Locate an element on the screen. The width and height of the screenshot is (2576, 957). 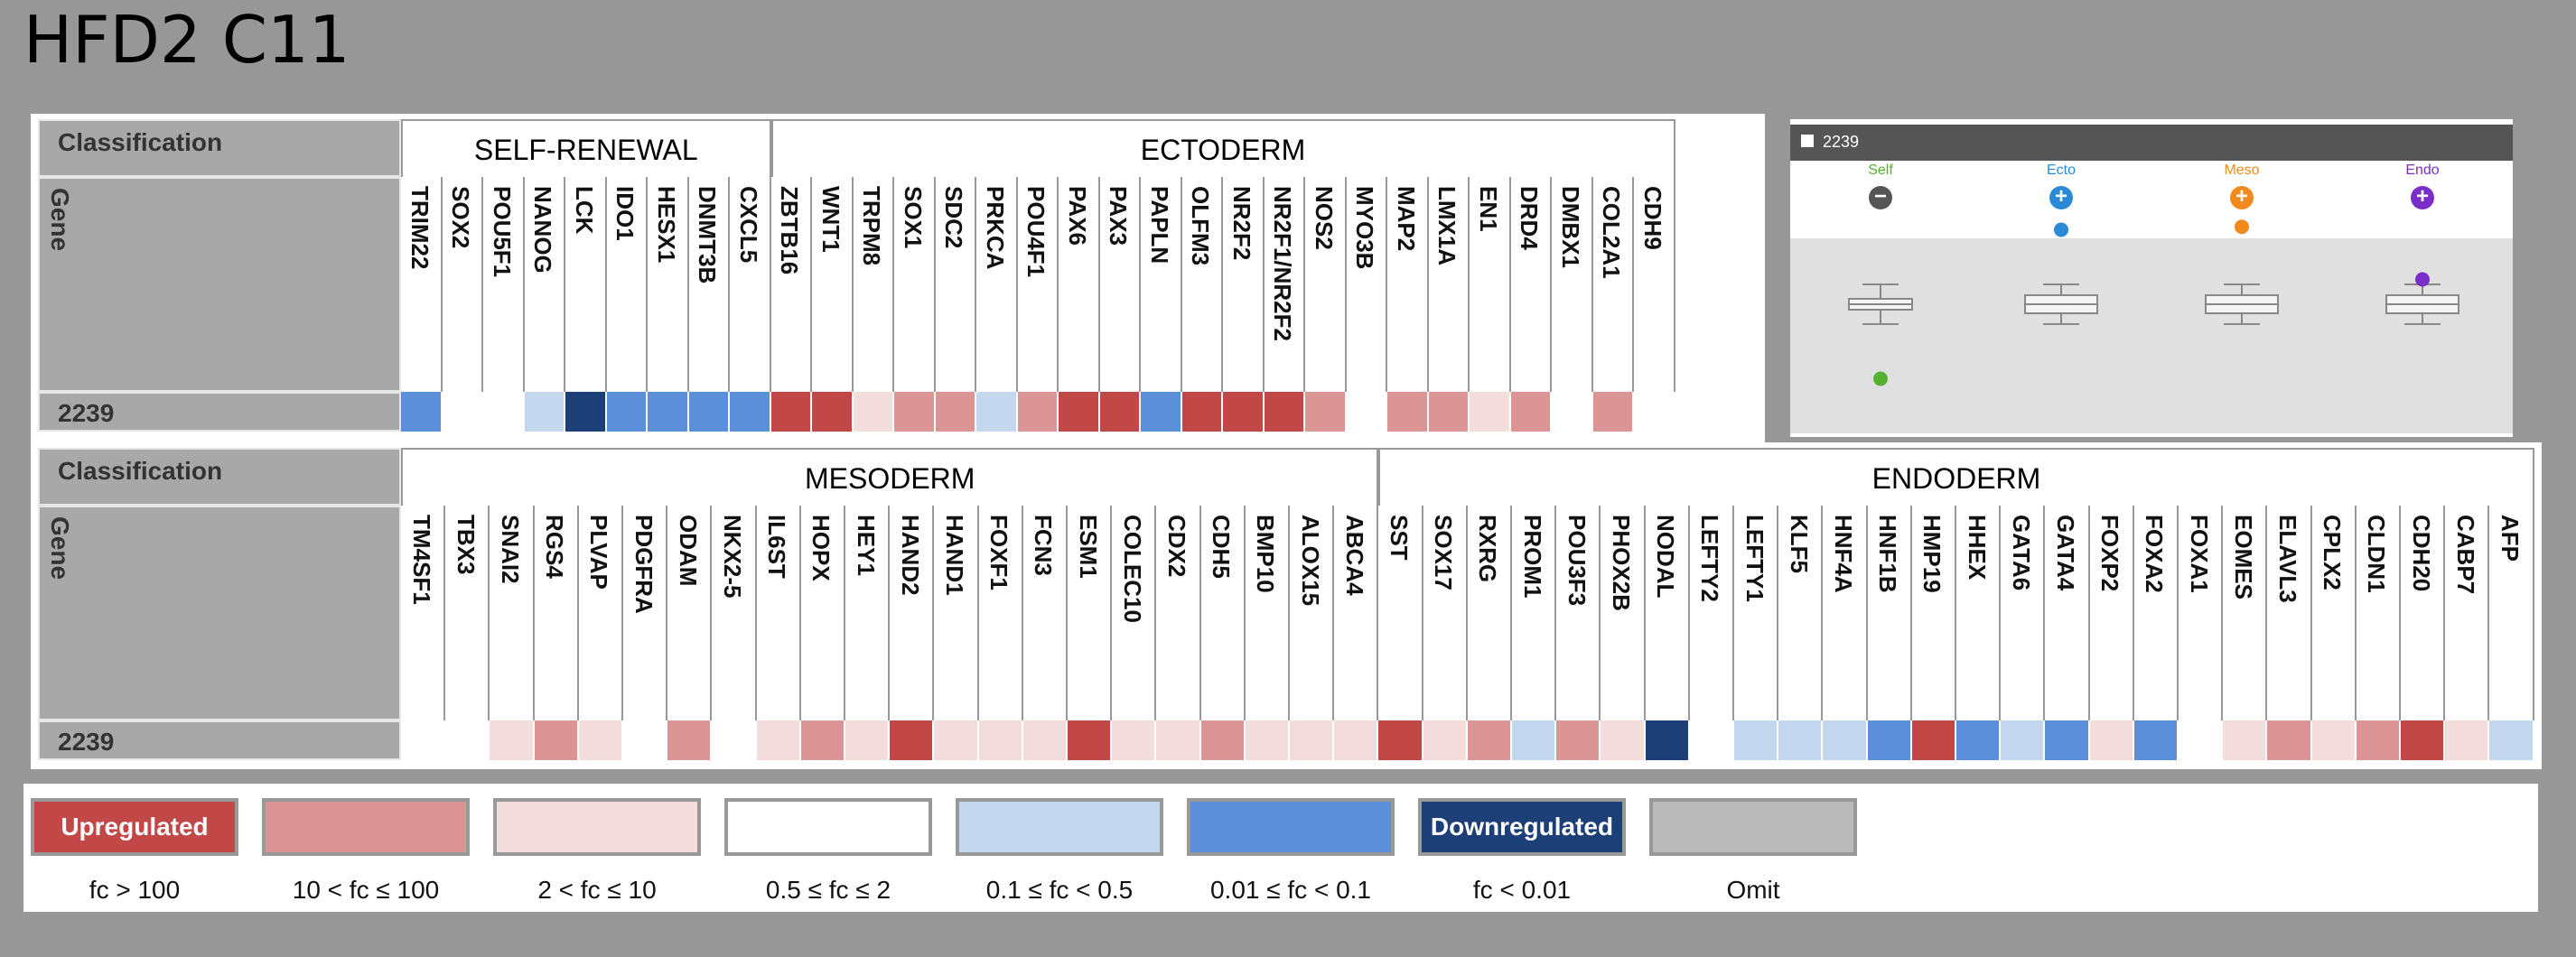
gene-name: HOPX is located at coordinates (821, 548).